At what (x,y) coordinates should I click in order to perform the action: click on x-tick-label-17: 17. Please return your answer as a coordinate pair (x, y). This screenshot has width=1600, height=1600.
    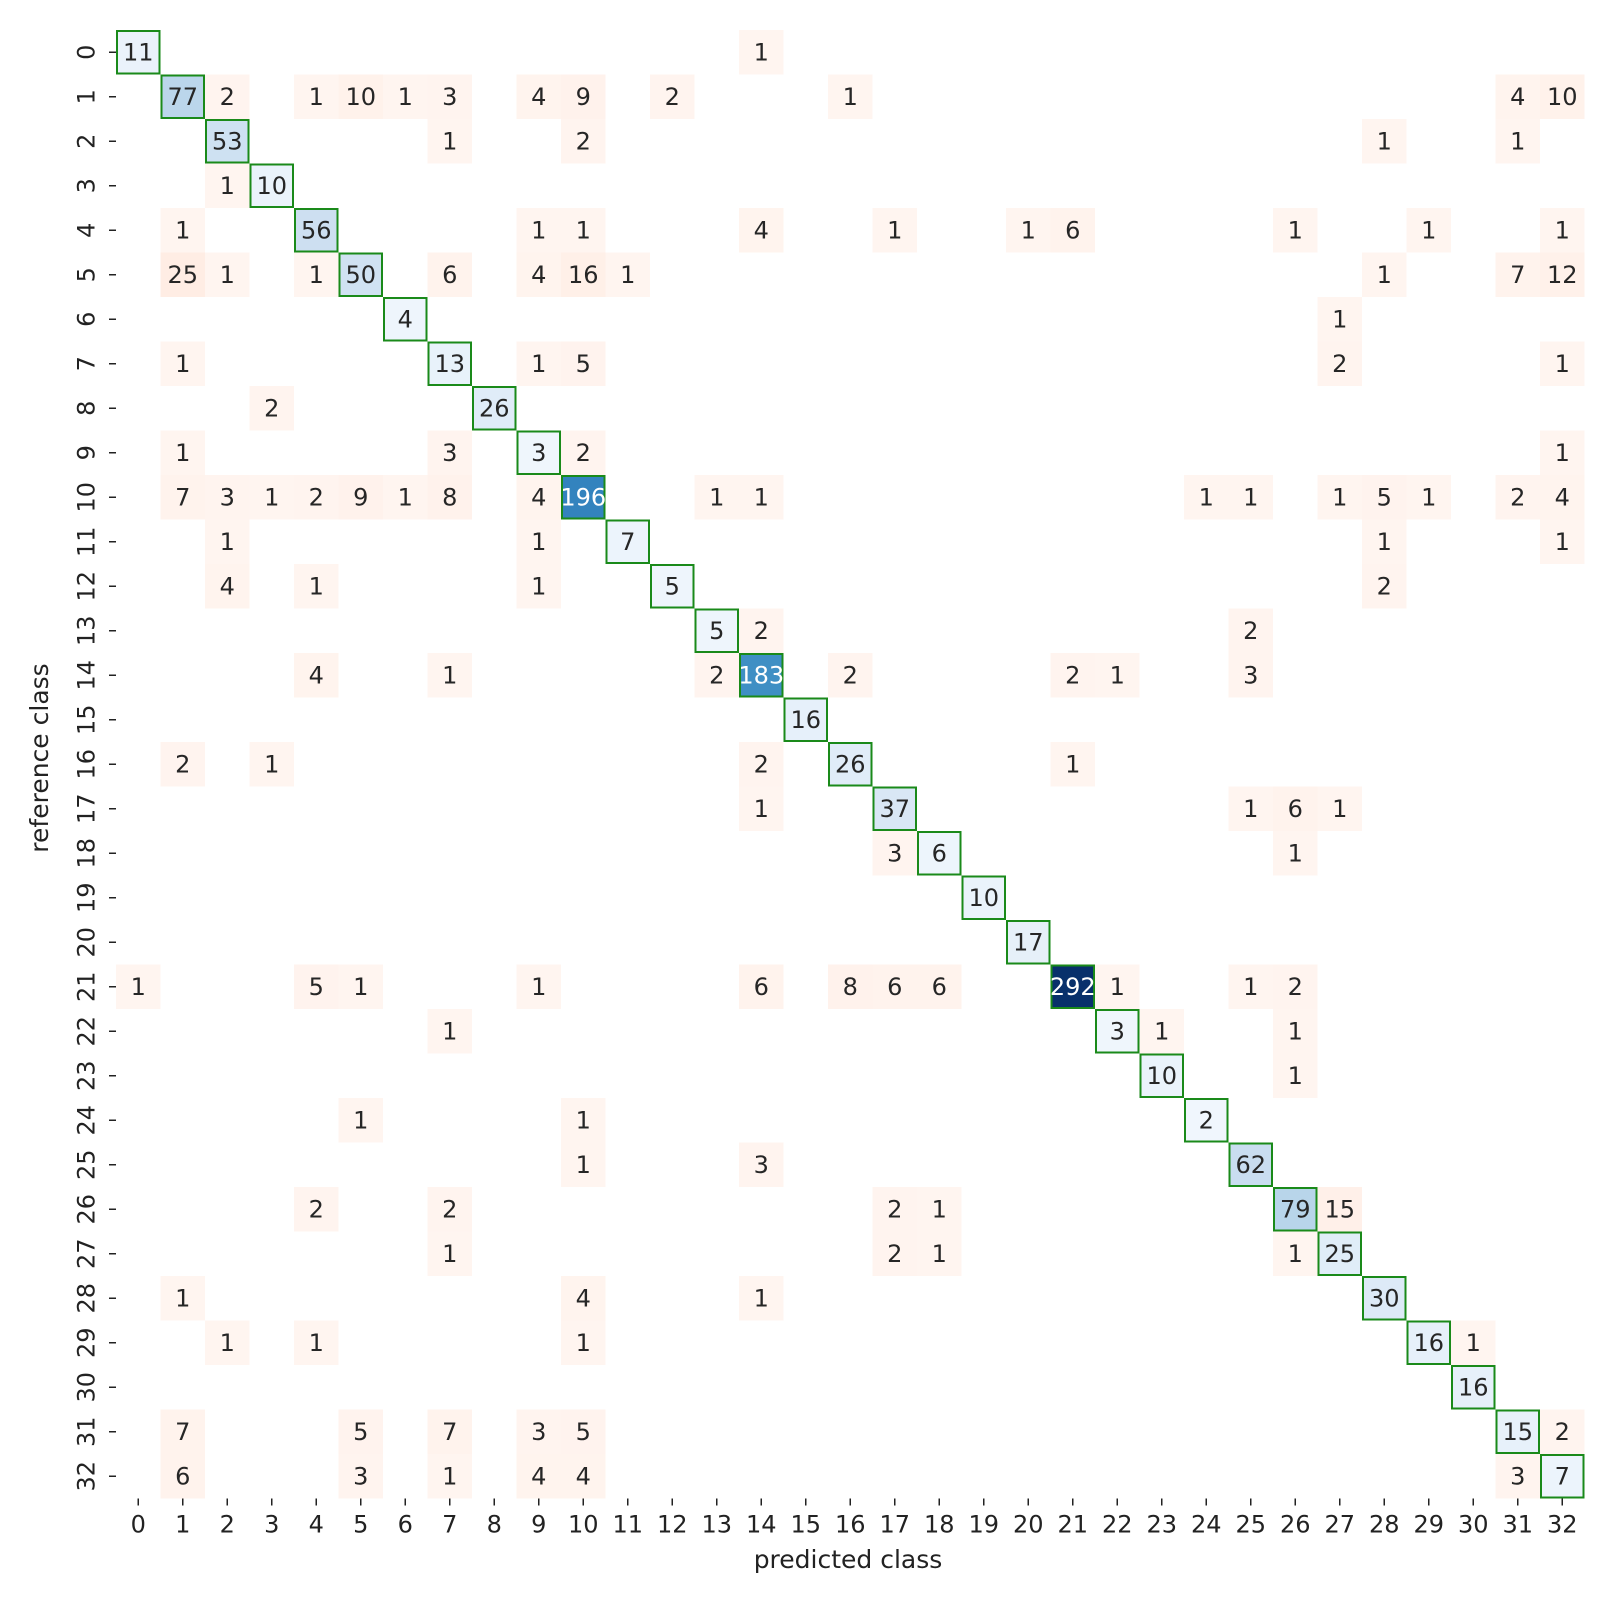
    Looking at the image, I should click on (894, 1525).